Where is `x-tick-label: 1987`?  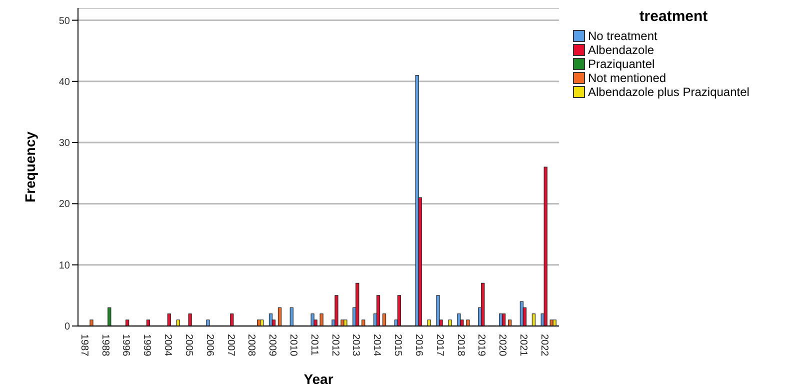 x-tick-label: 1987 is located at coordinates (84, 345).